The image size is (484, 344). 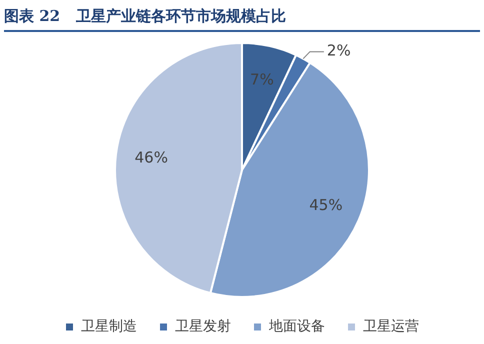 I want to click on chart-title: 图表 22 卫星产业链各环节市场规模占比, so click(x=242, y=18).